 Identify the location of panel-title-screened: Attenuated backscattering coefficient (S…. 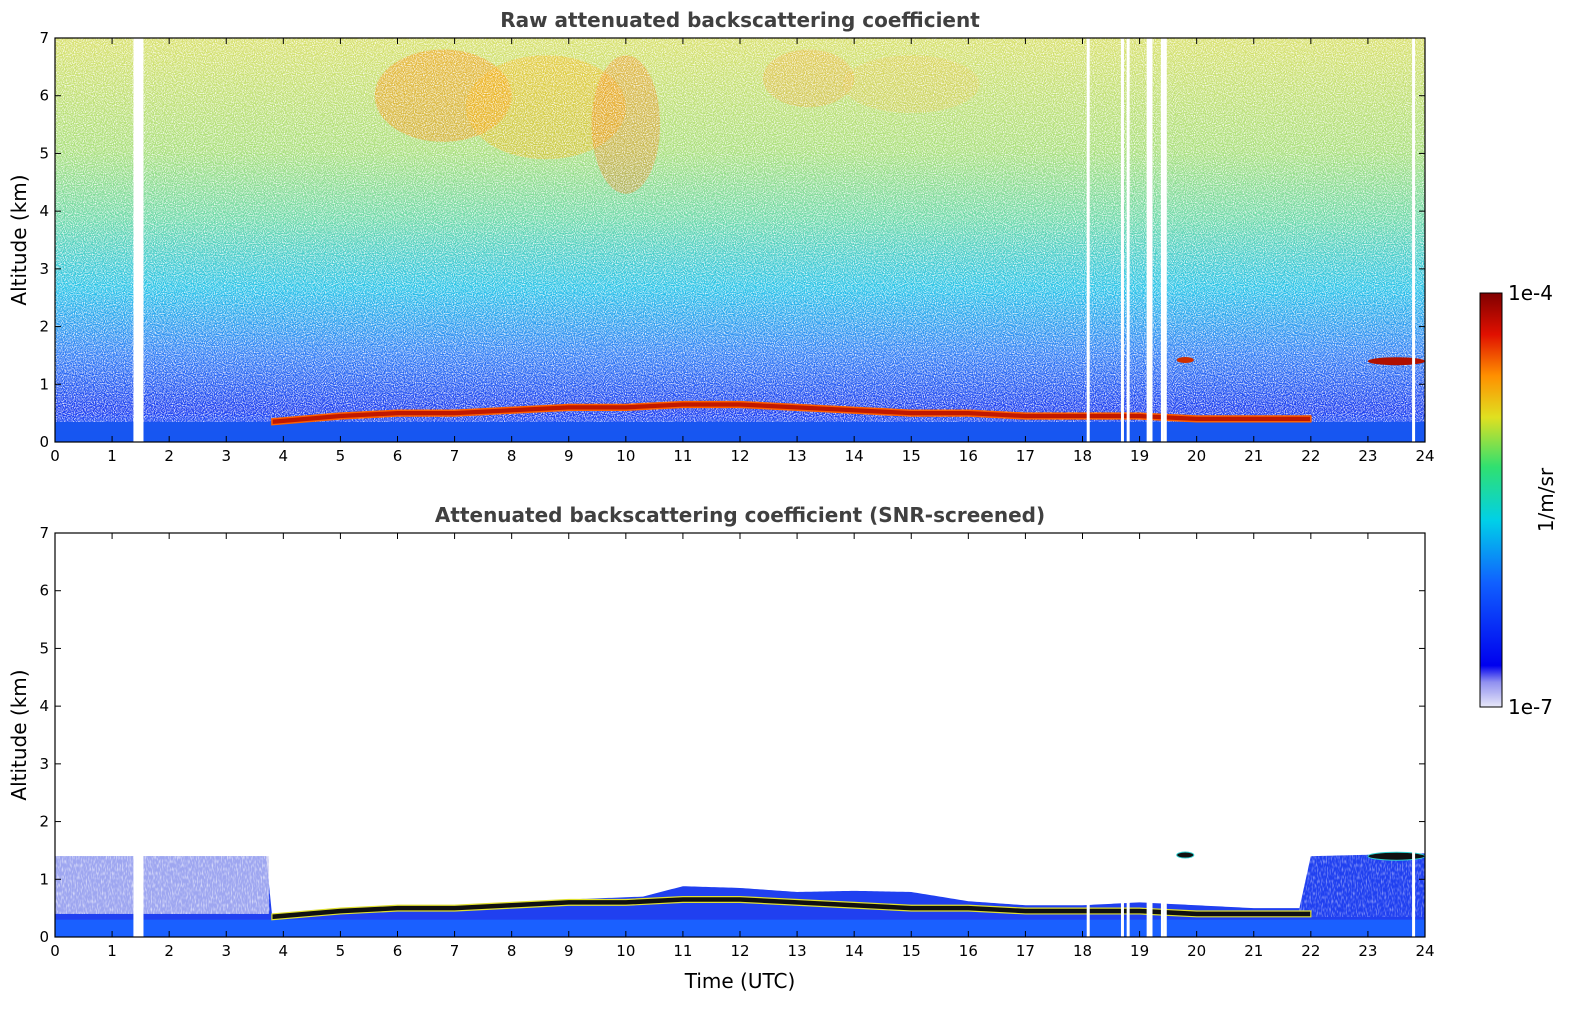
(740, 515).